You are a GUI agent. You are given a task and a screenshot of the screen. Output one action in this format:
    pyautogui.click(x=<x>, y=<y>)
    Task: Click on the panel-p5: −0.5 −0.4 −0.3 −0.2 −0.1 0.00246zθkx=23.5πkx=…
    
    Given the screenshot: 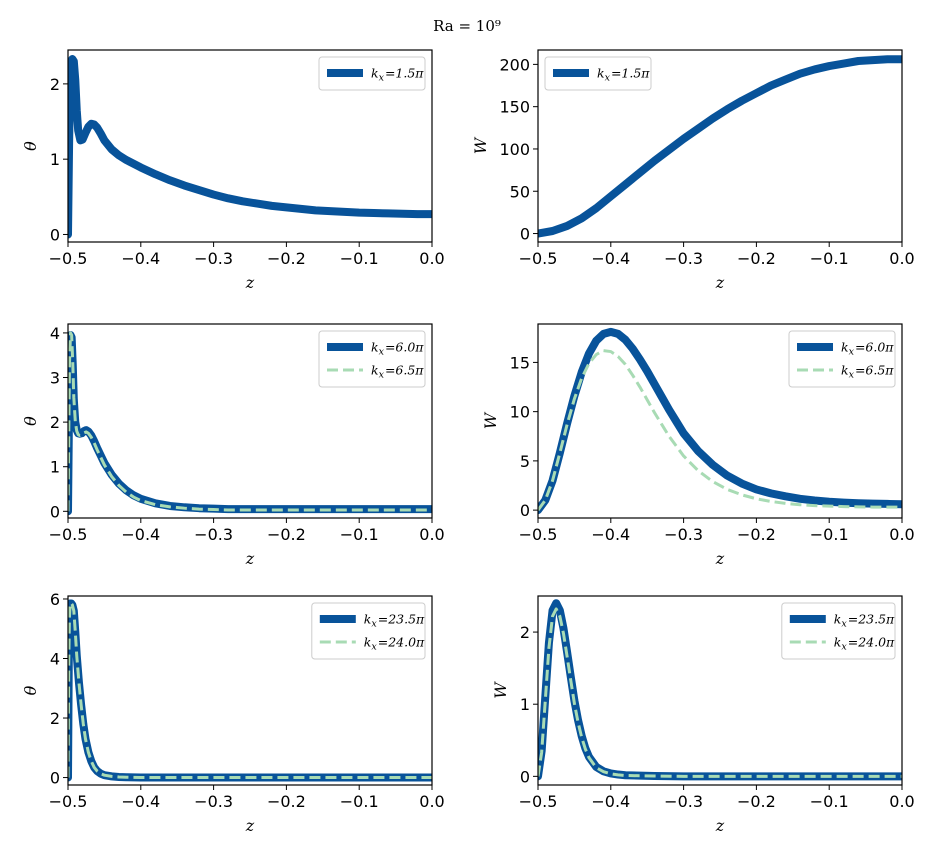 What is the action you would take?
    pyautogui.click(x=233, y=712)
    